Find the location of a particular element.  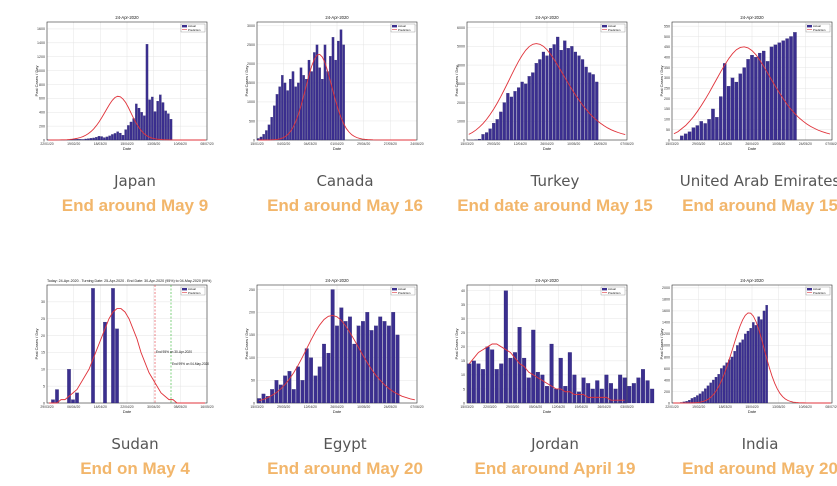

y-tick-label: 2500 is located at coordinates (251, 45).